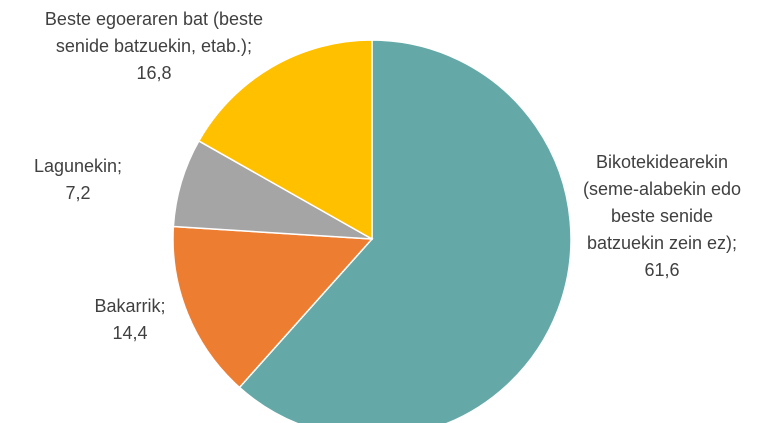 The image size is (772, 423). I want to click on slice-label-line-3-1: senide batzuekin, etab.);, so click(154, 46).